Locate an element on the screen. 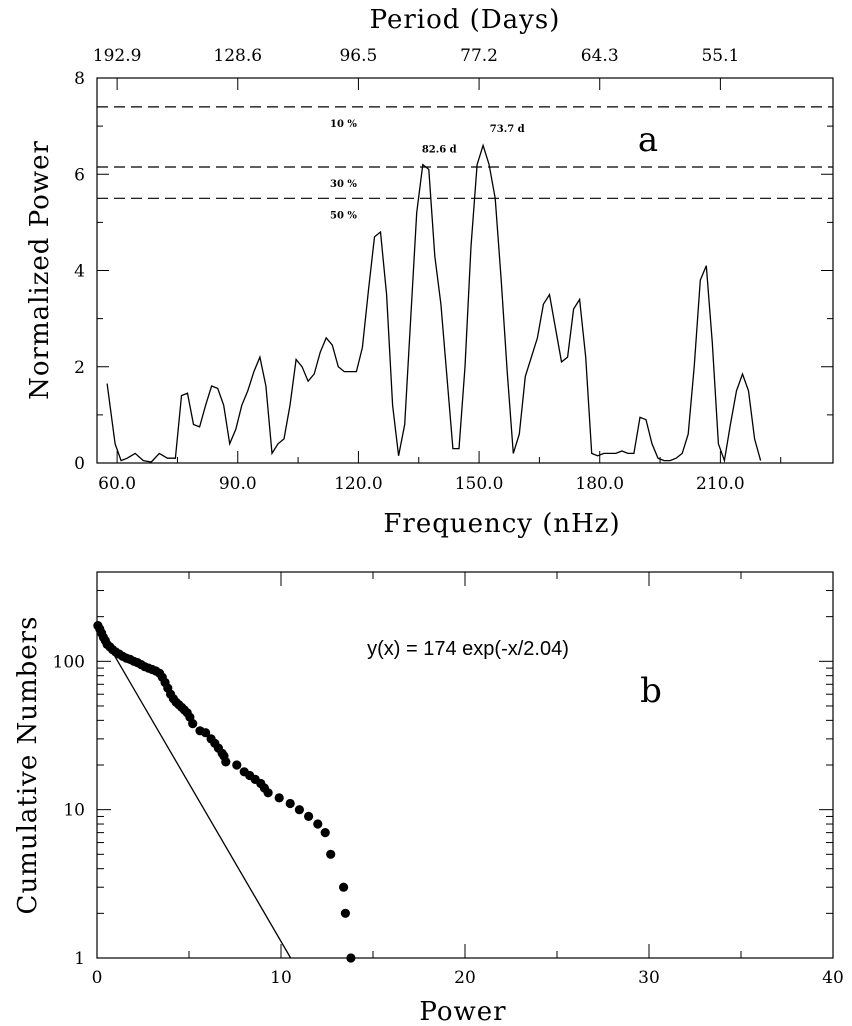 The image size is (852, 1026). panel-a-x-tick-label: 150.0 is located at coordinates (479, 484).